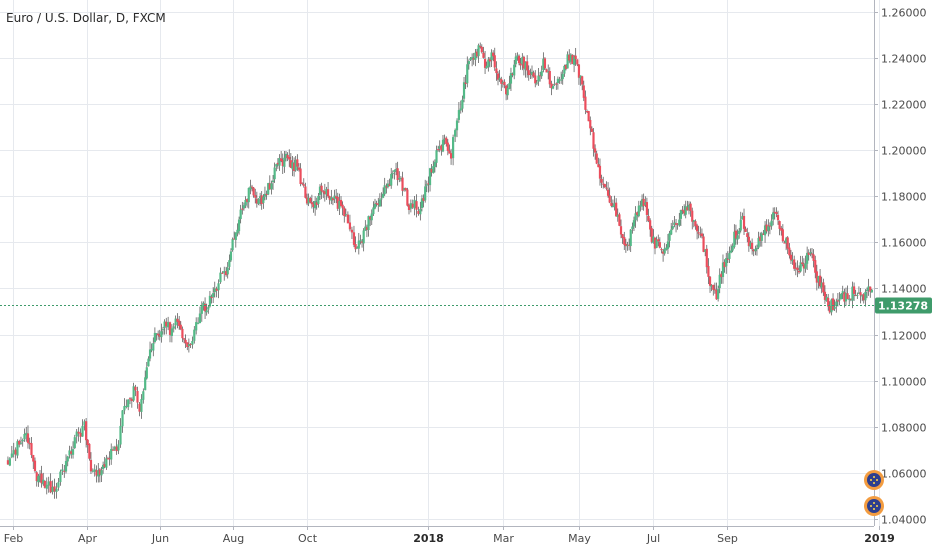  I want to click on time-axis: FebAprJunAugOct2018MarMayJulSep20194, so click(468, 535).